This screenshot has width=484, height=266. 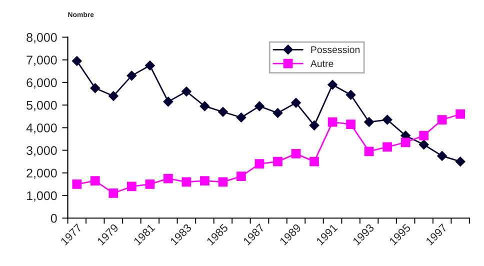 I want to click on legend-label: Autre, so click(x=322, y=64).